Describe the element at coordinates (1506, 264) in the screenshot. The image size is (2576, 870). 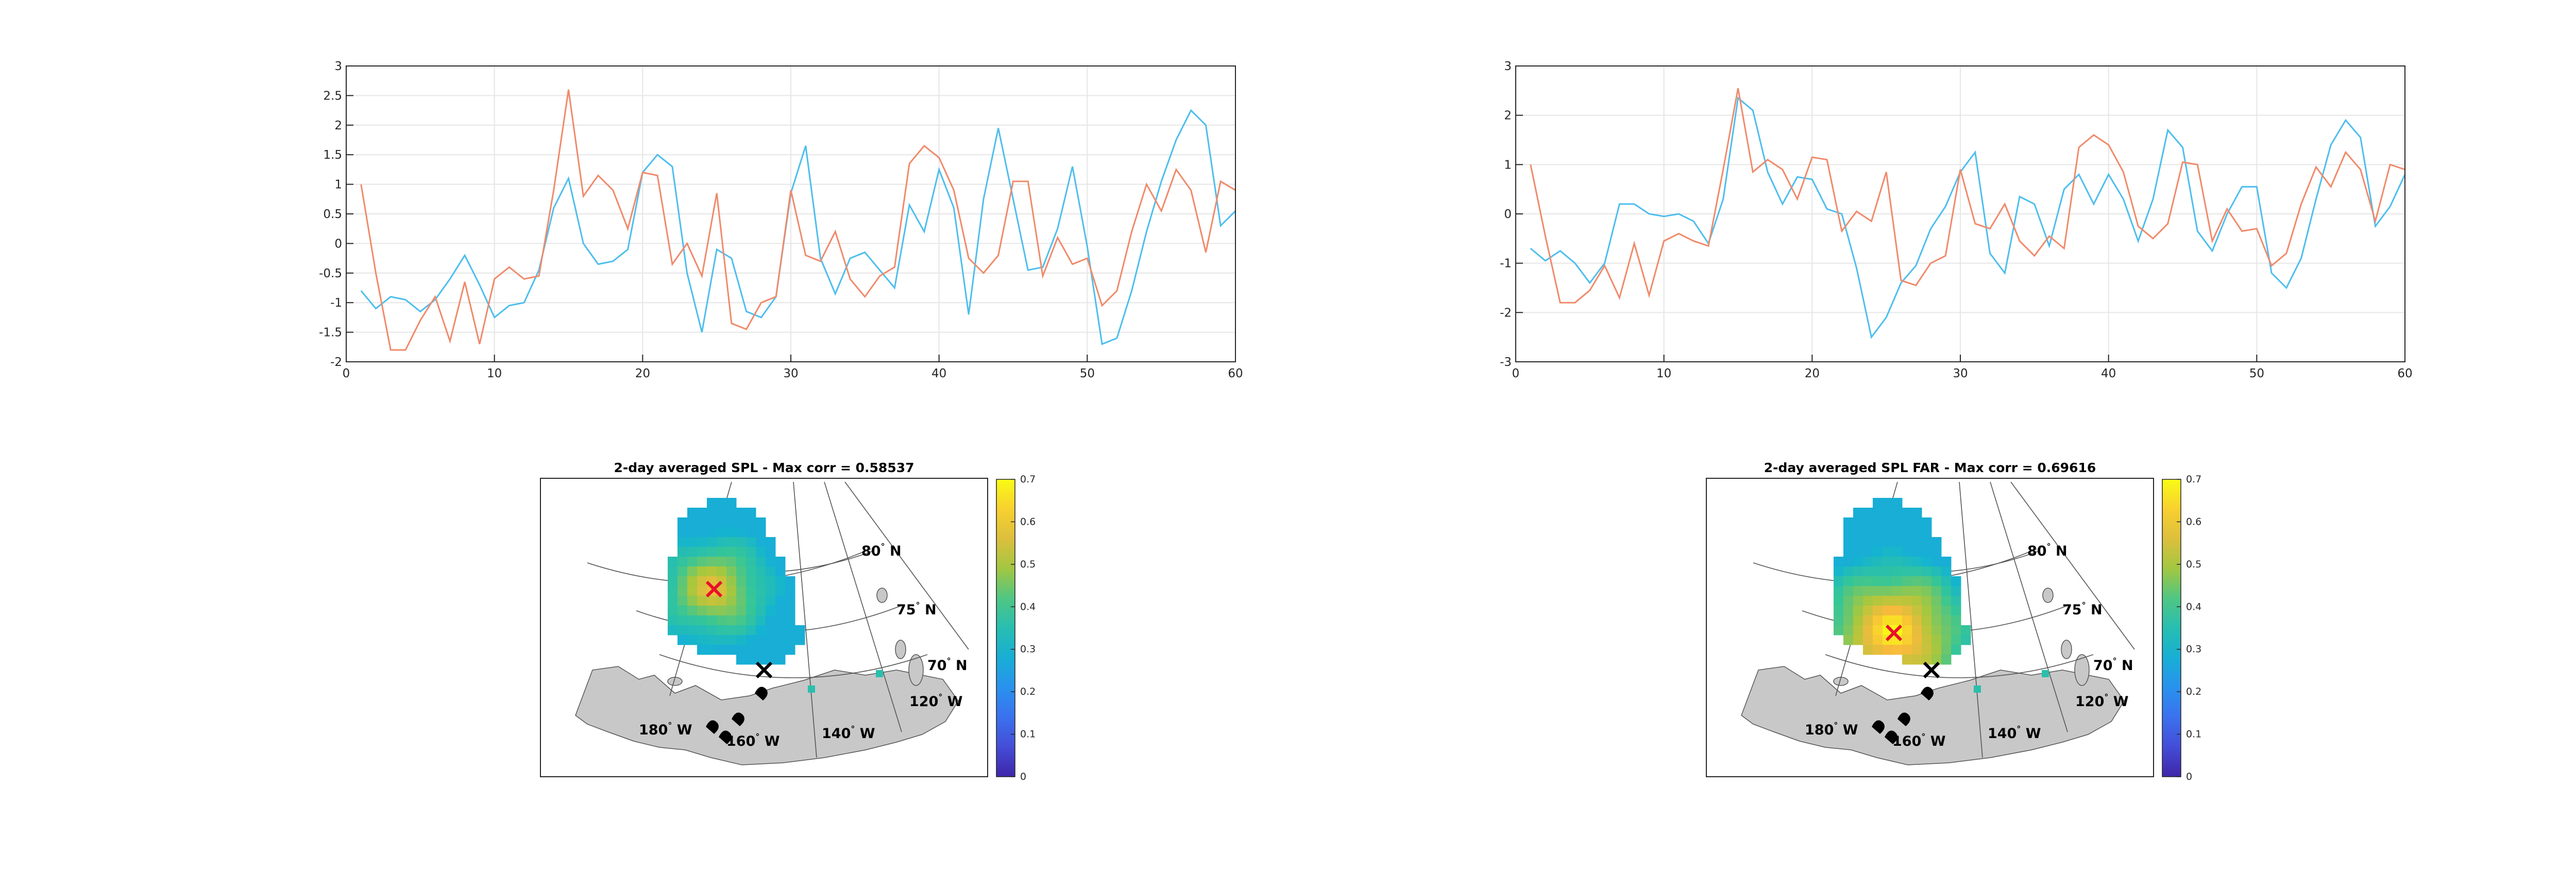
I see `y-tick-label: -1` at that location.